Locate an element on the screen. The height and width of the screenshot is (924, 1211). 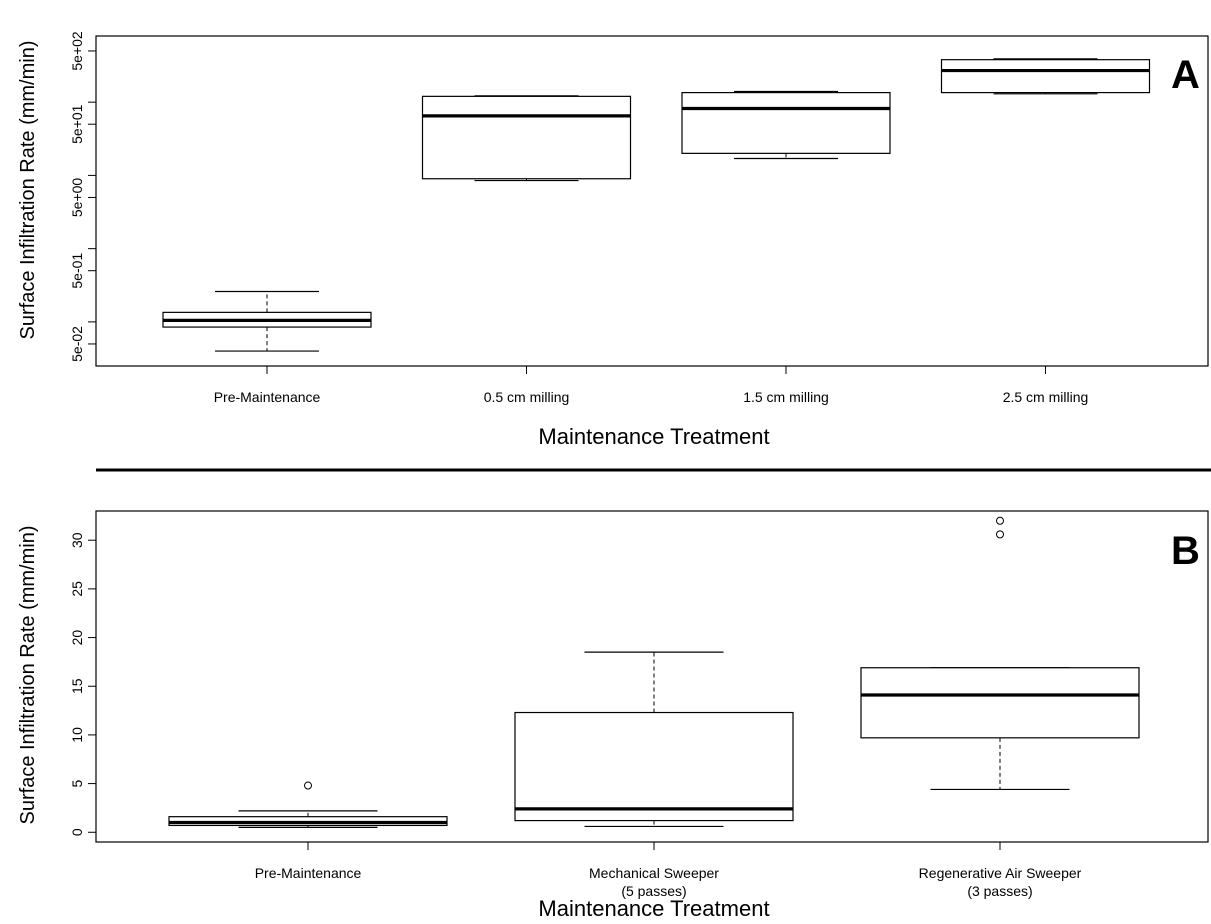
panel-b-x-axis-title: Maintenance Treatment is located at coordinates (653, 908).